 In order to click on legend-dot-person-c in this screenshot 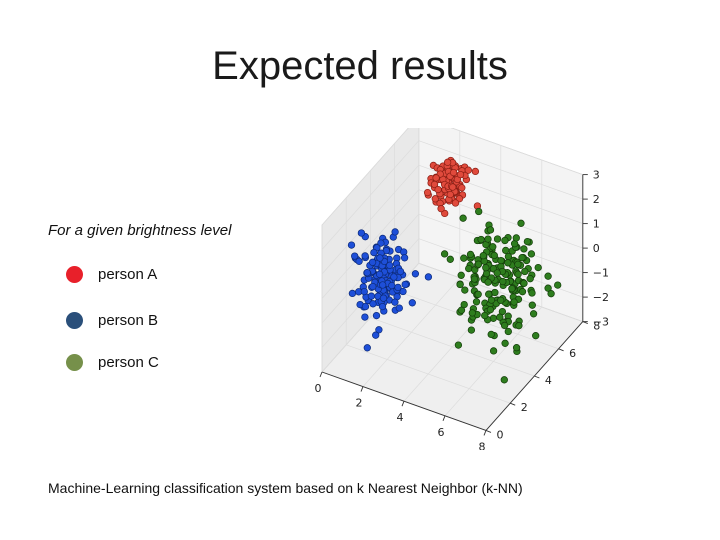, I will do `click(74, 362)`.